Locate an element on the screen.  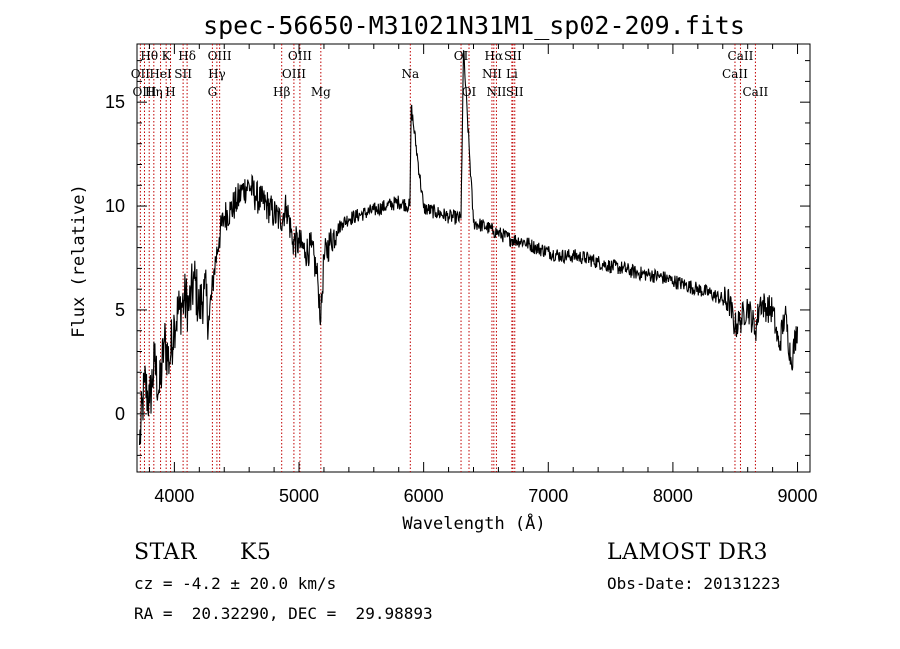
x-tick-label: 7000 is located at coordinates (548, 496).